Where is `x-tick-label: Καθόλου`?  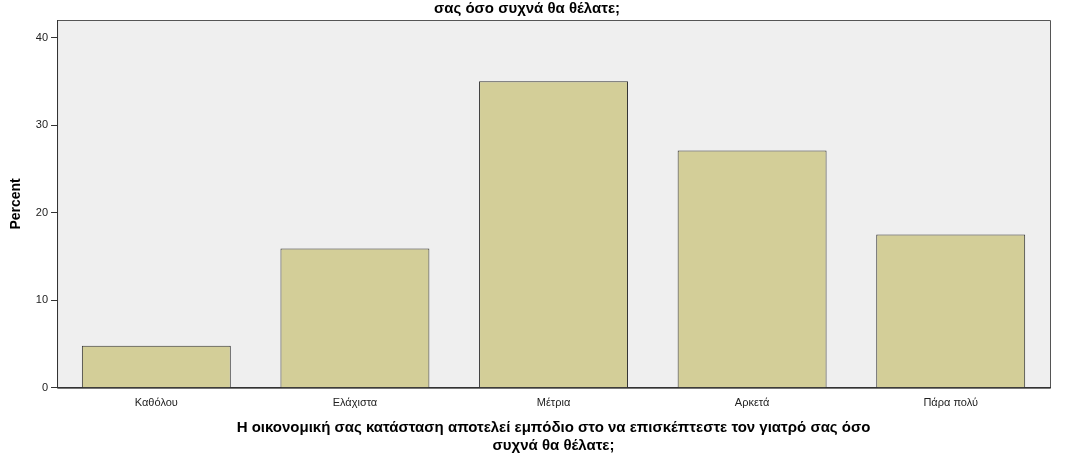
x-tick-label: Καθόλου is located at coordinates (156, 402).